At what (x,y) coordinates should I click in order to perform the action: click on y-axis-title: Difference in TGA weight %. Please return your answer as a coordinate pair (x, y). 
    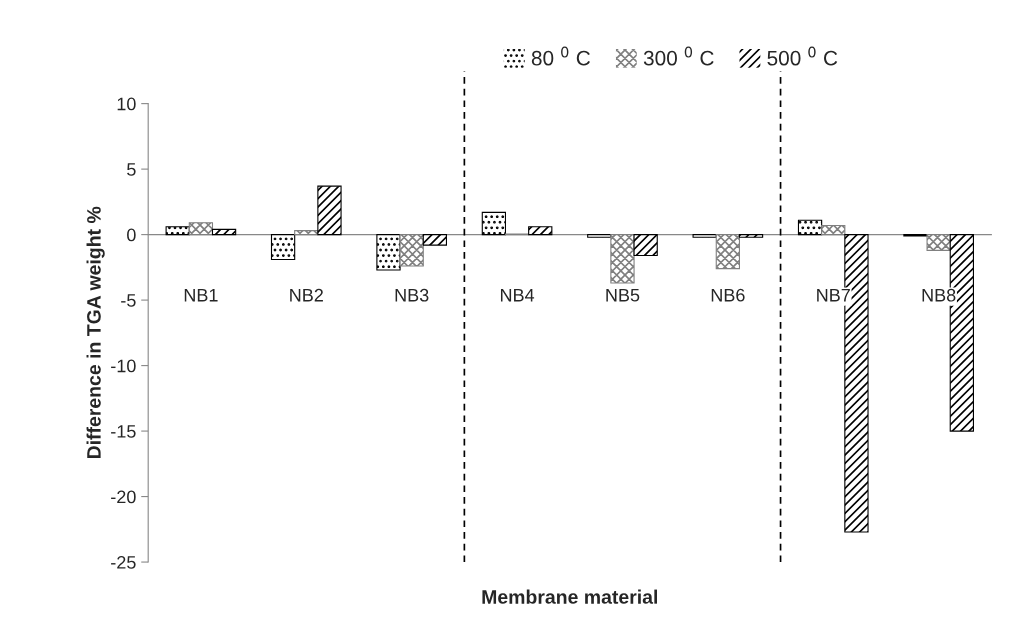
    Looking at the image, I should click on (95, 332).